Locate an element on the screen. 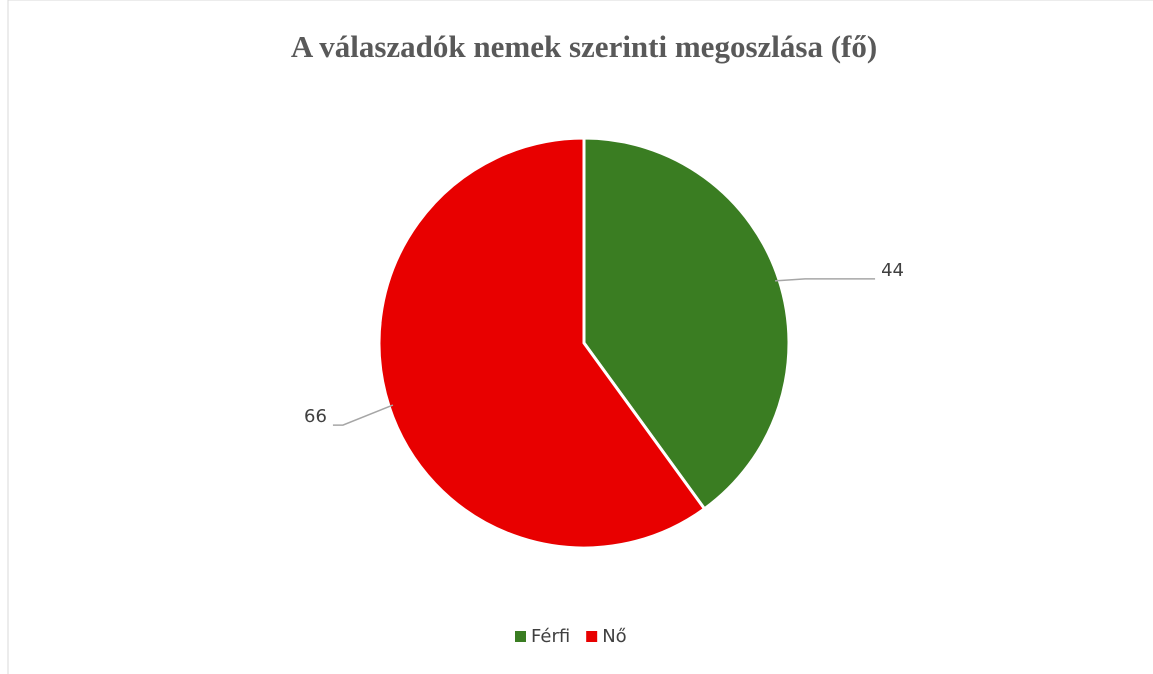 Image resolution: width=1153 pixels, height=674 pixels. data-label: 66 is located at coordinates (315, 416).